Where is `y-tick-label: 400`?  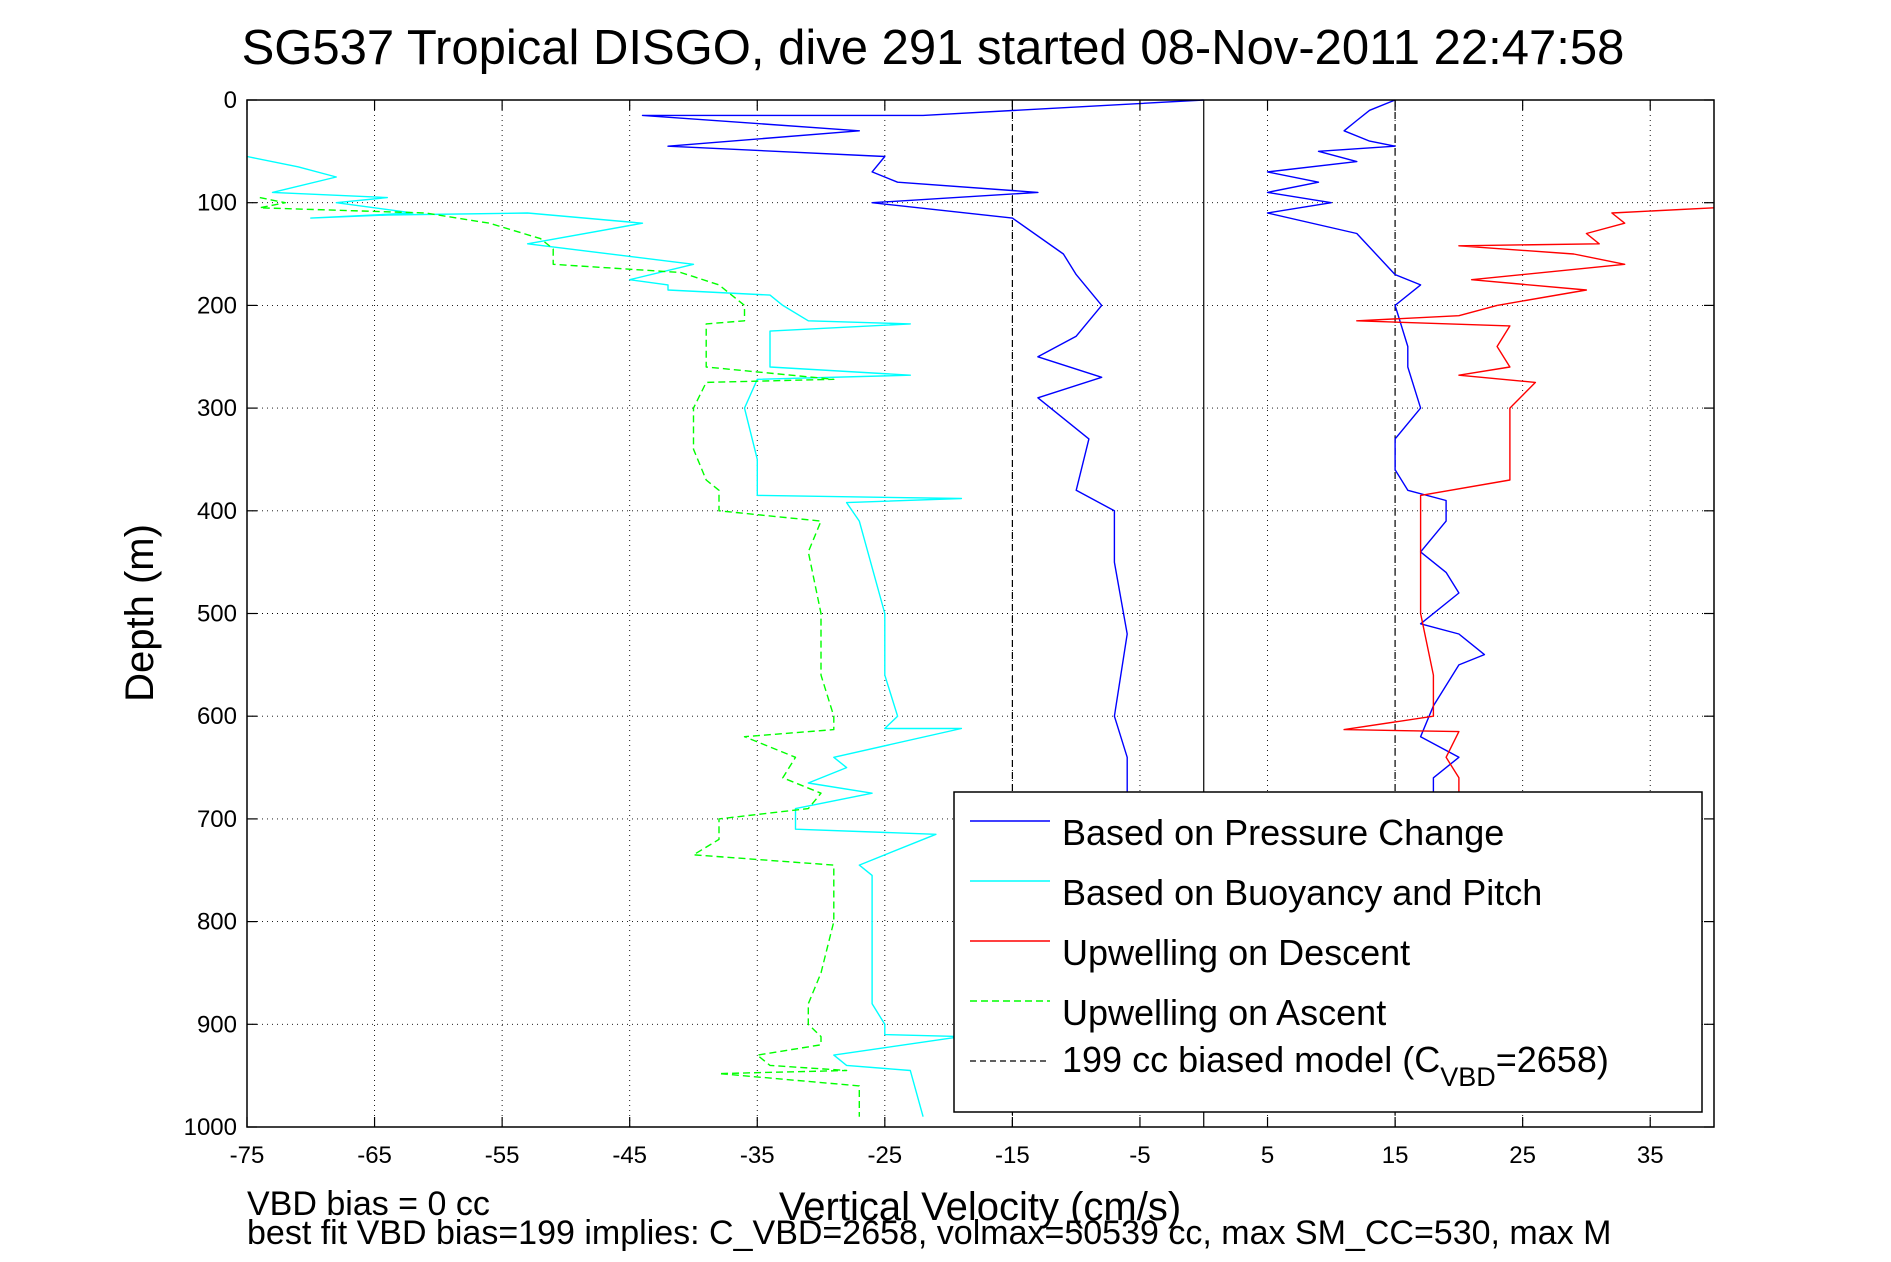
y-tick-label: 400 is located at coordinates (217, 511).